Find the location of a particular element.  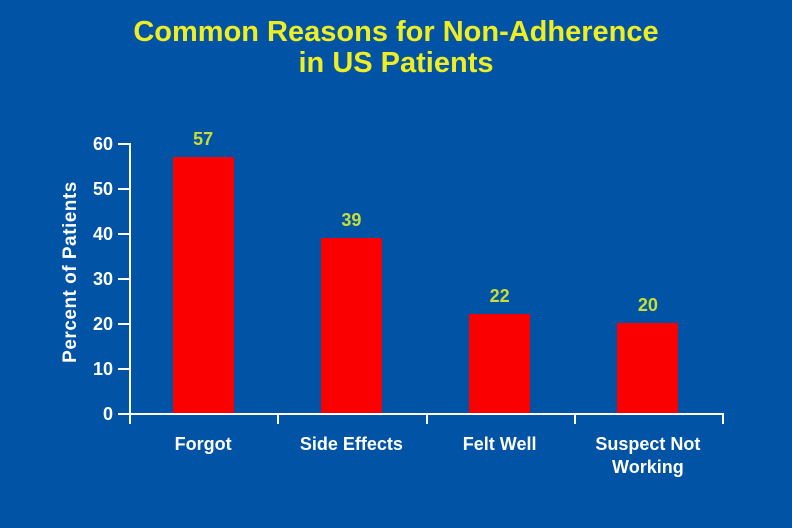

bar-value-label: 57 is located at coordinates (203, 138).